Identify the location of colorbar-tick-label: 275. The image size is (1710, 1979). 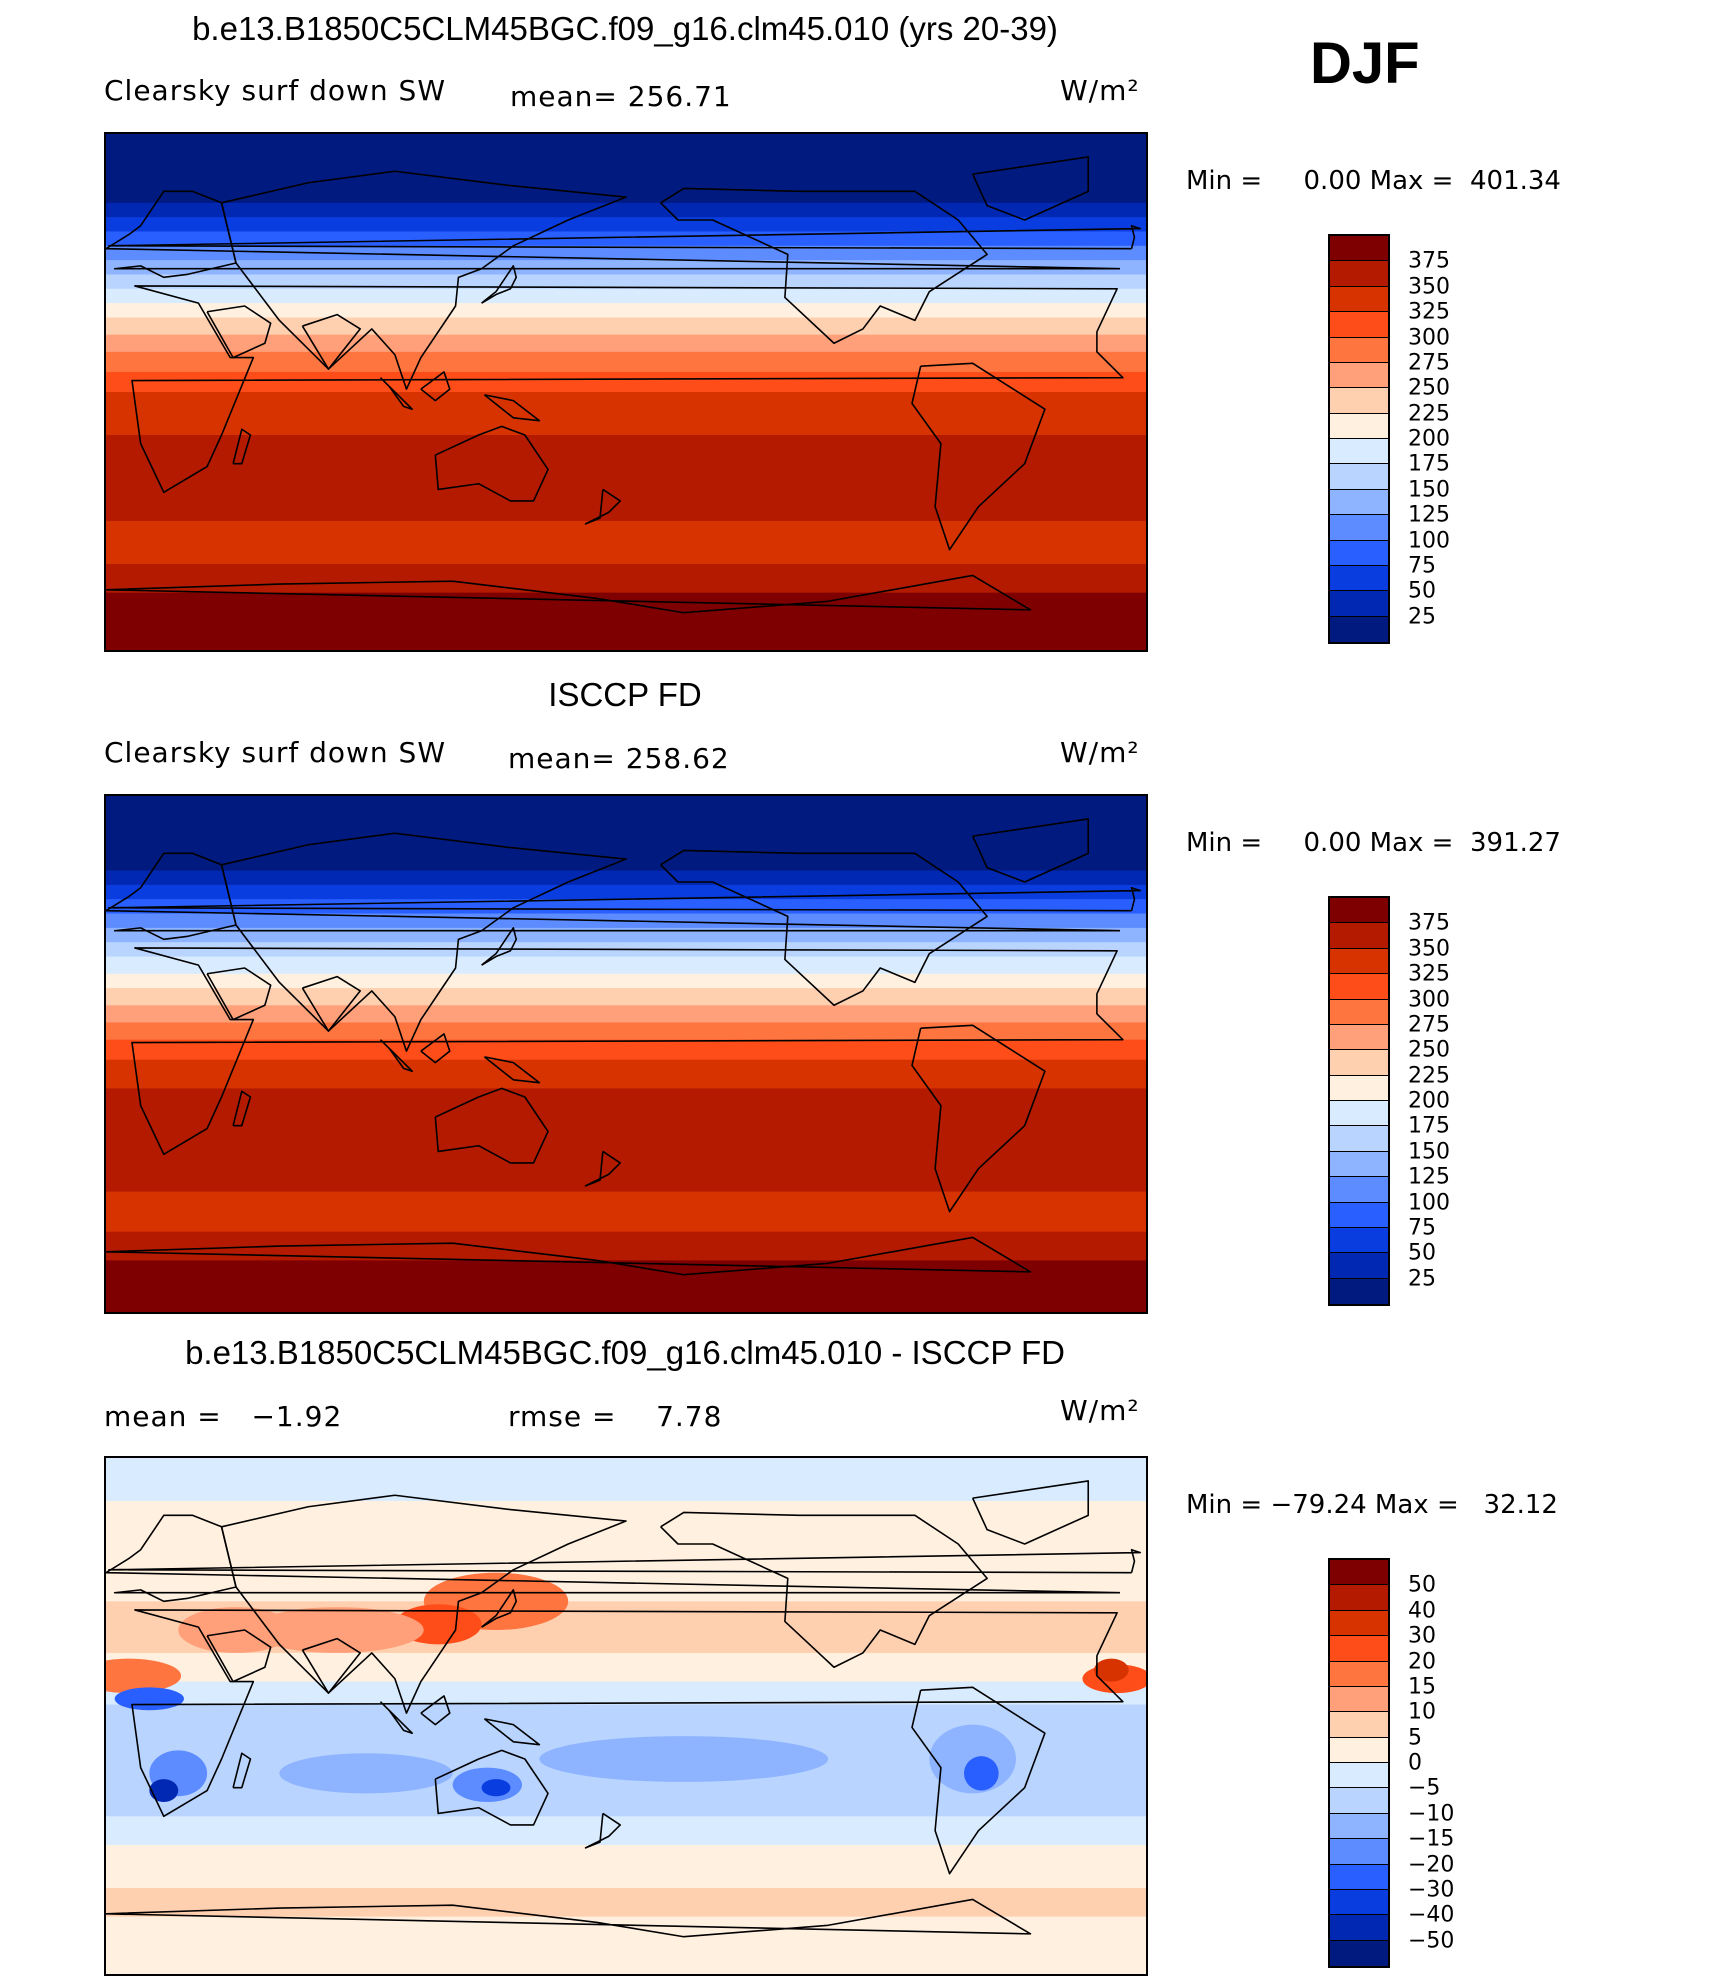
(1429, 1025).